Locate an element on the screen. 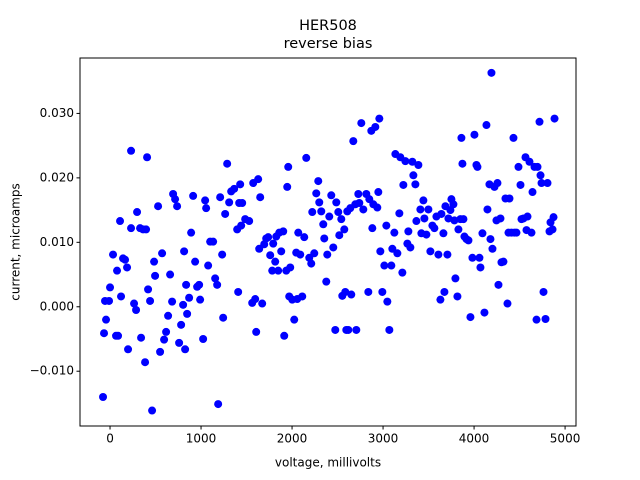 The image size is (640, 480). y-tick-label: 0.000 is located at coordinates (57, 306).